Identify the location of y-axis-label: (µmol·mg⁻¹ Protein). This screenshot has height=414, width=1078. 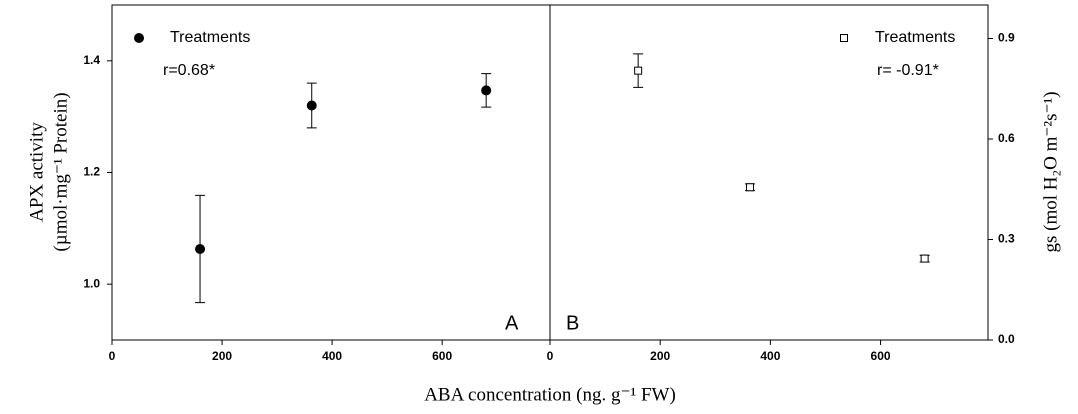
(60, 171).